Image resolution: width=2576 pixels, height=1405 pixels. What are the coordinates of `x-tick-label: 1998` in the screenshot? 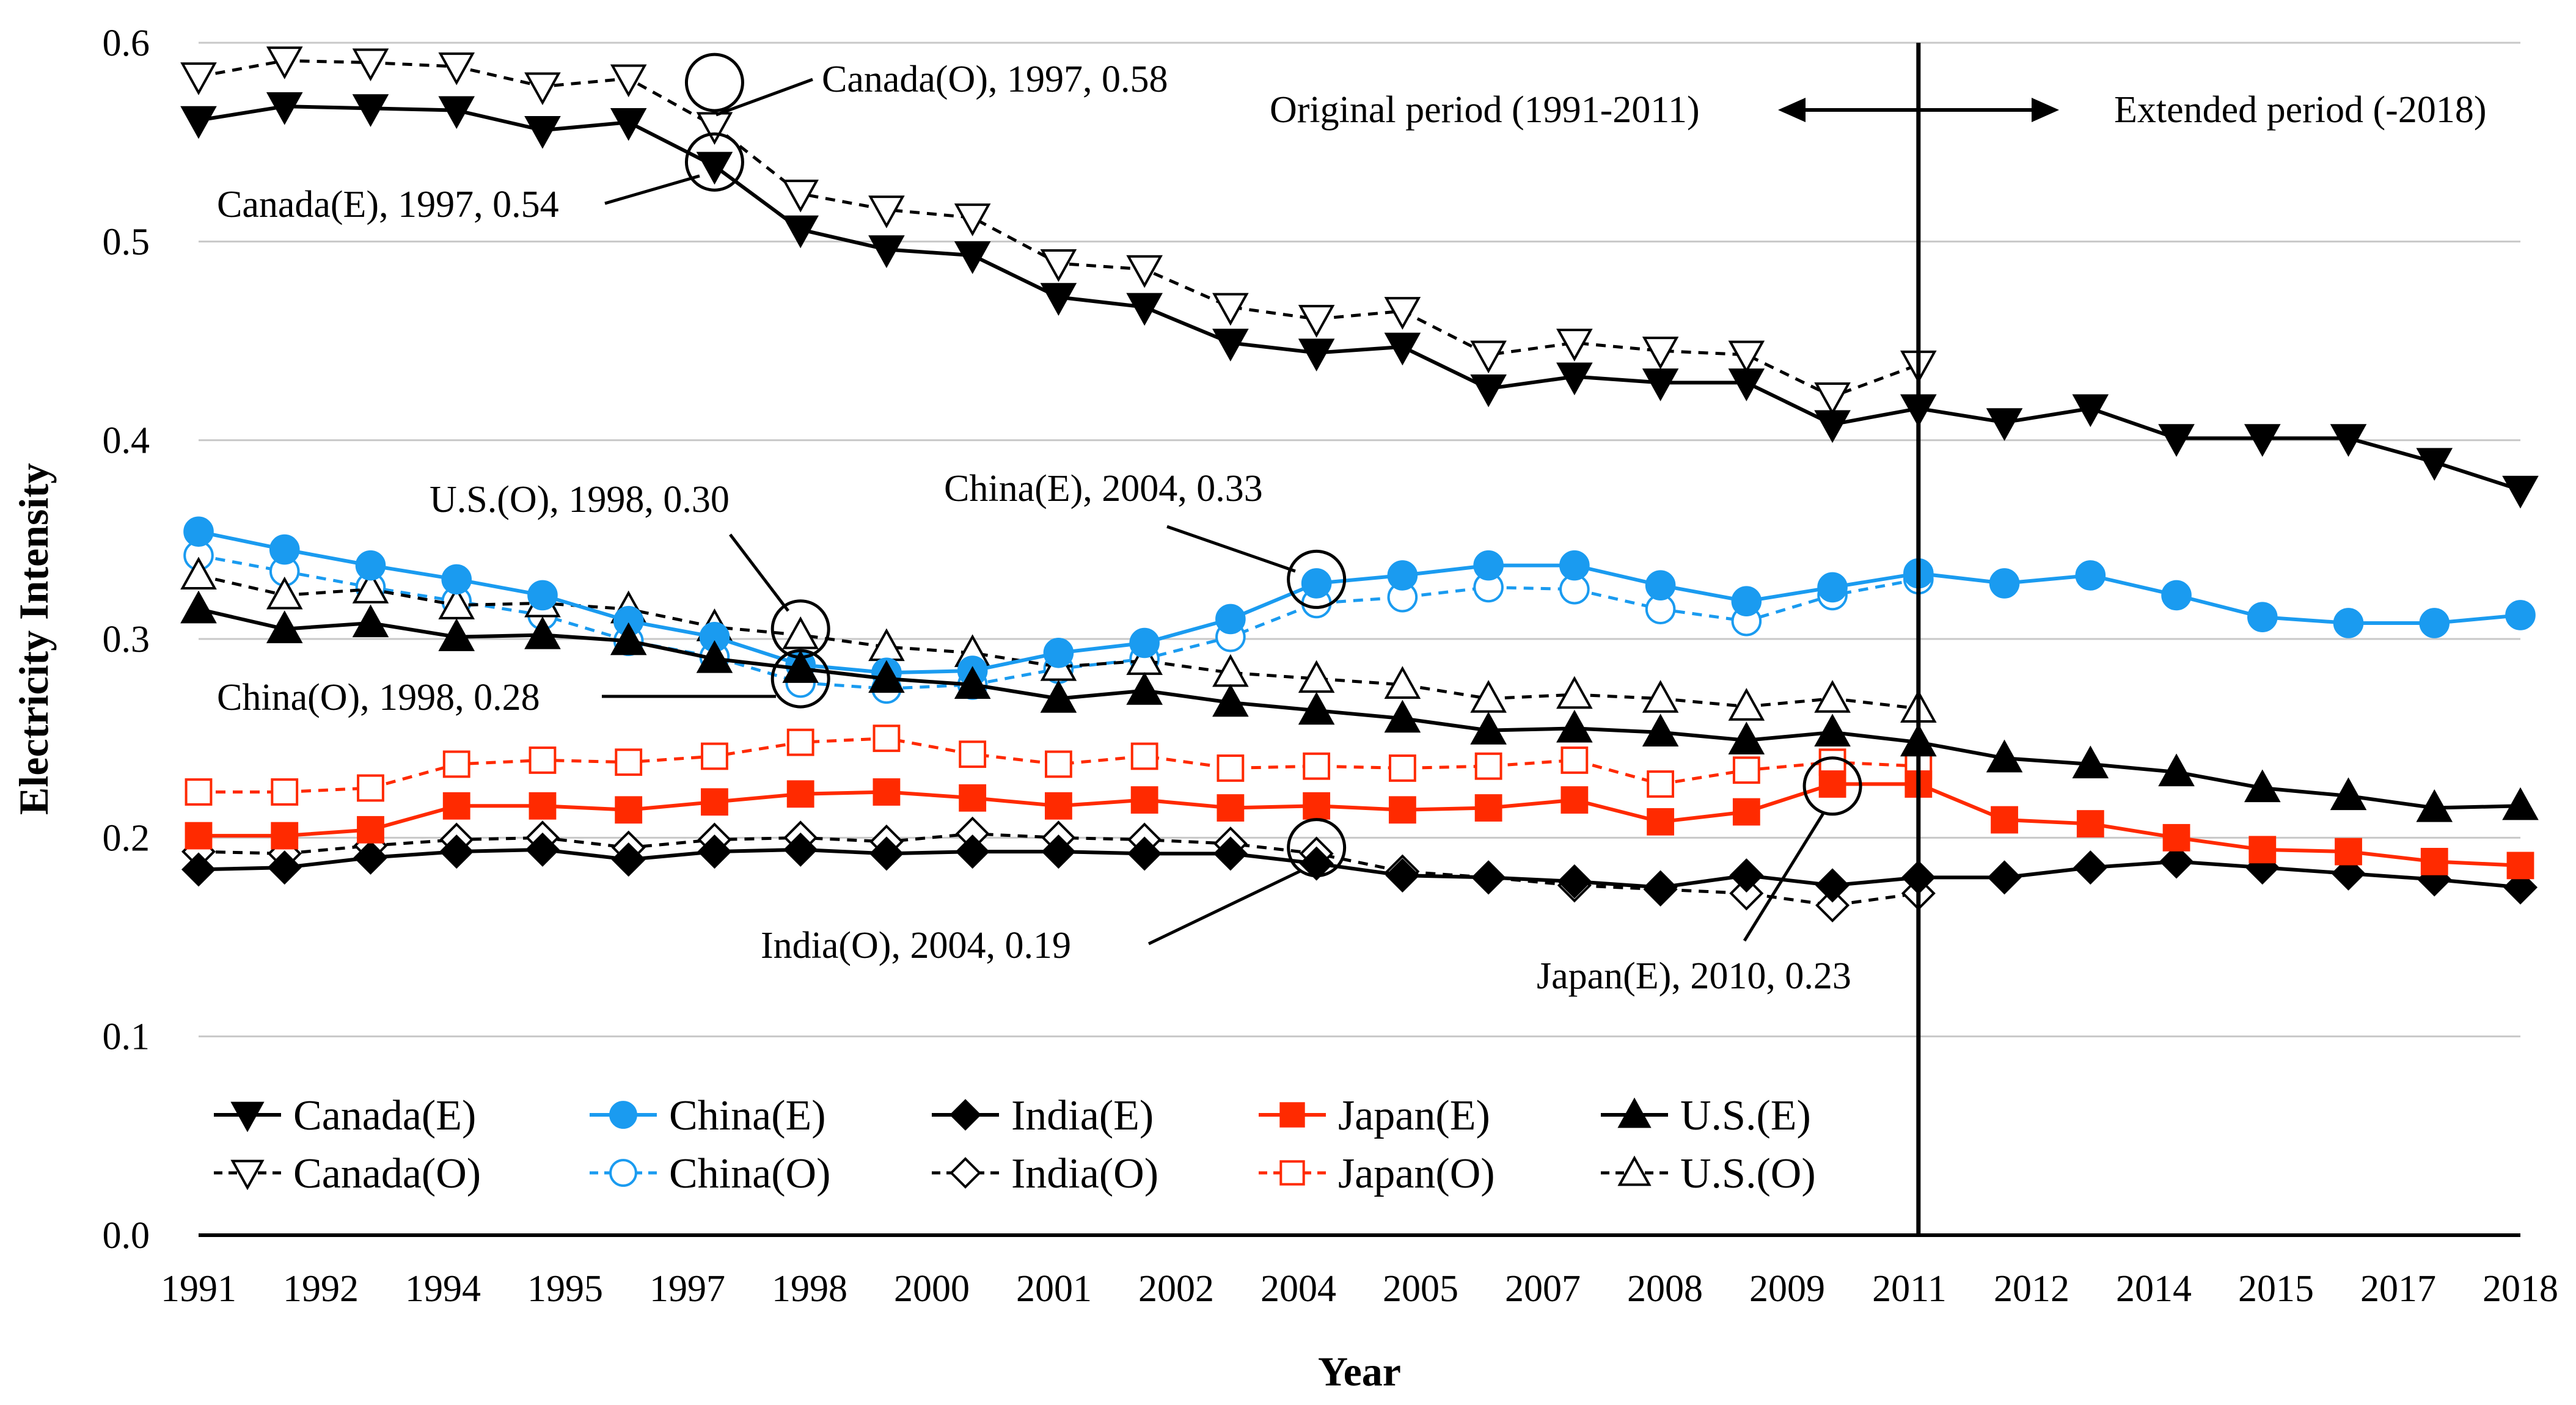 It's located at (809, 1289).